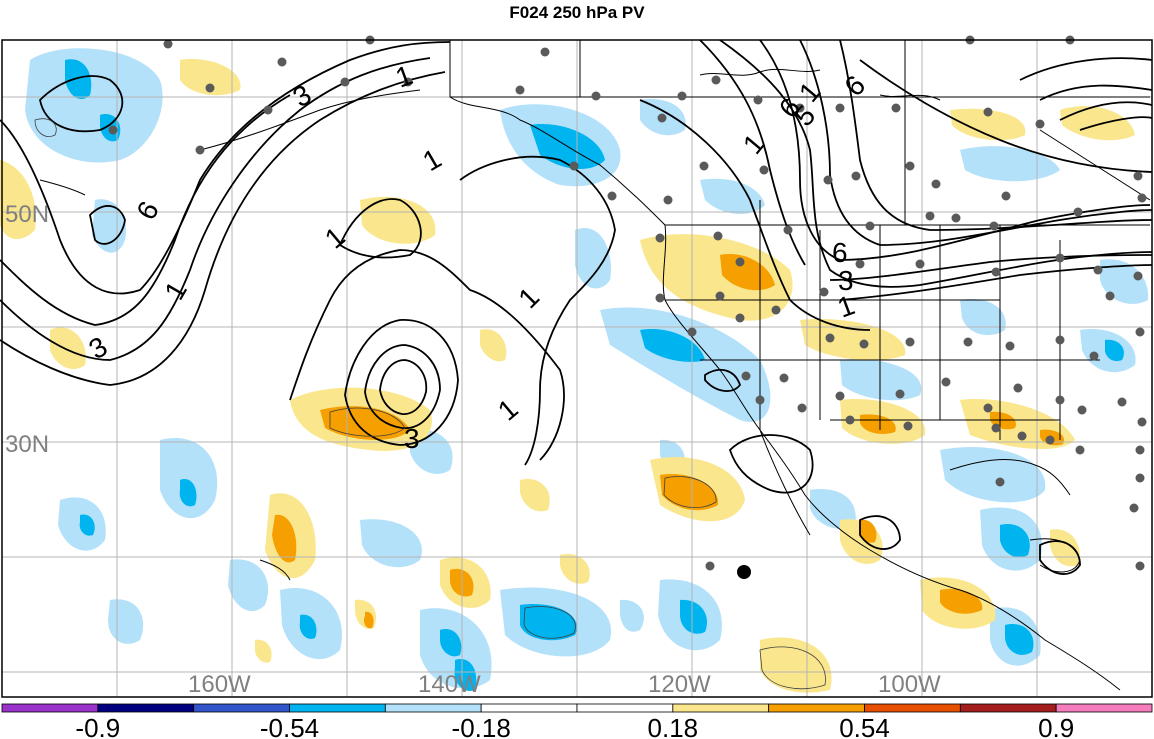 This screenshot has width=1154, height=739. What do you see at coordinates (564, 684) in the screenshot?
I see `lon-labels: 160W 140W 120W 100W` at bounding box center [564, 684].